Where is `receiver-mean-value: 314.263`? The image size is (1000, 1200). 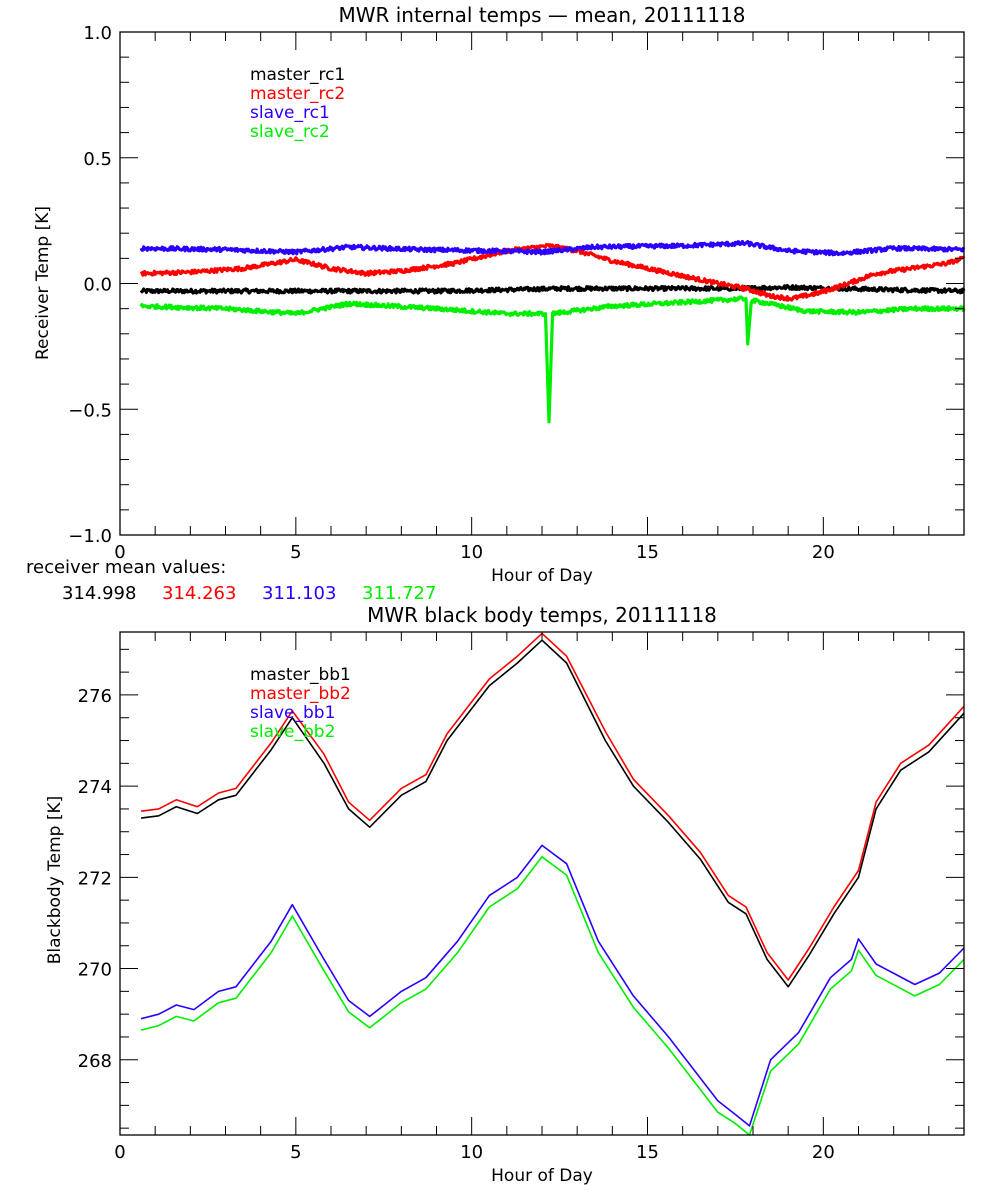 receiver-mean-value: 314.263 is located at coordinates (199, 593).